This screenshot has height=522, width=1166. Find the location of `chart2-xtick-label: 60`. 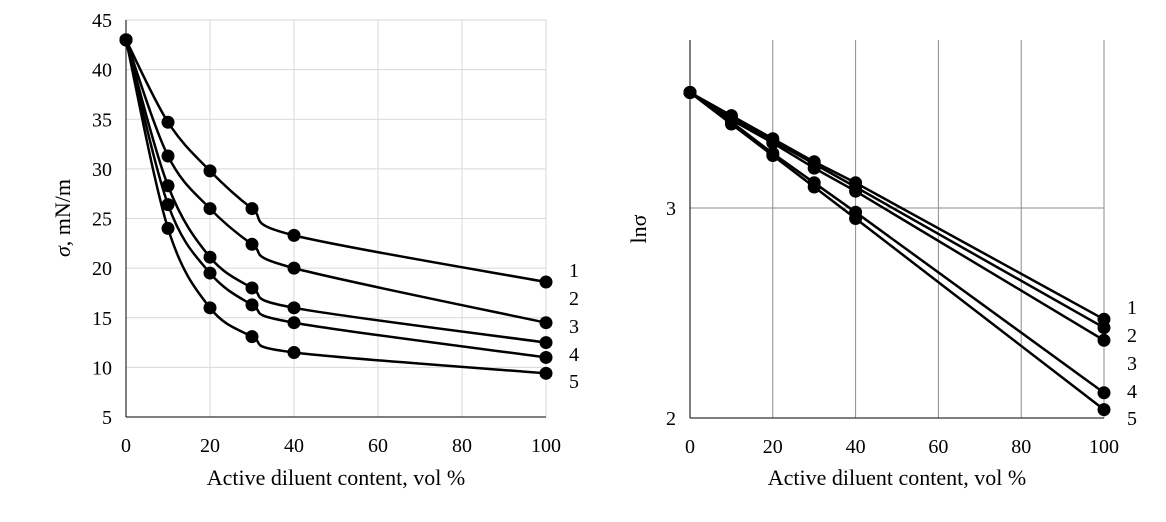

chart2-xtick-label: 60 is located at coordinates (938, 447).